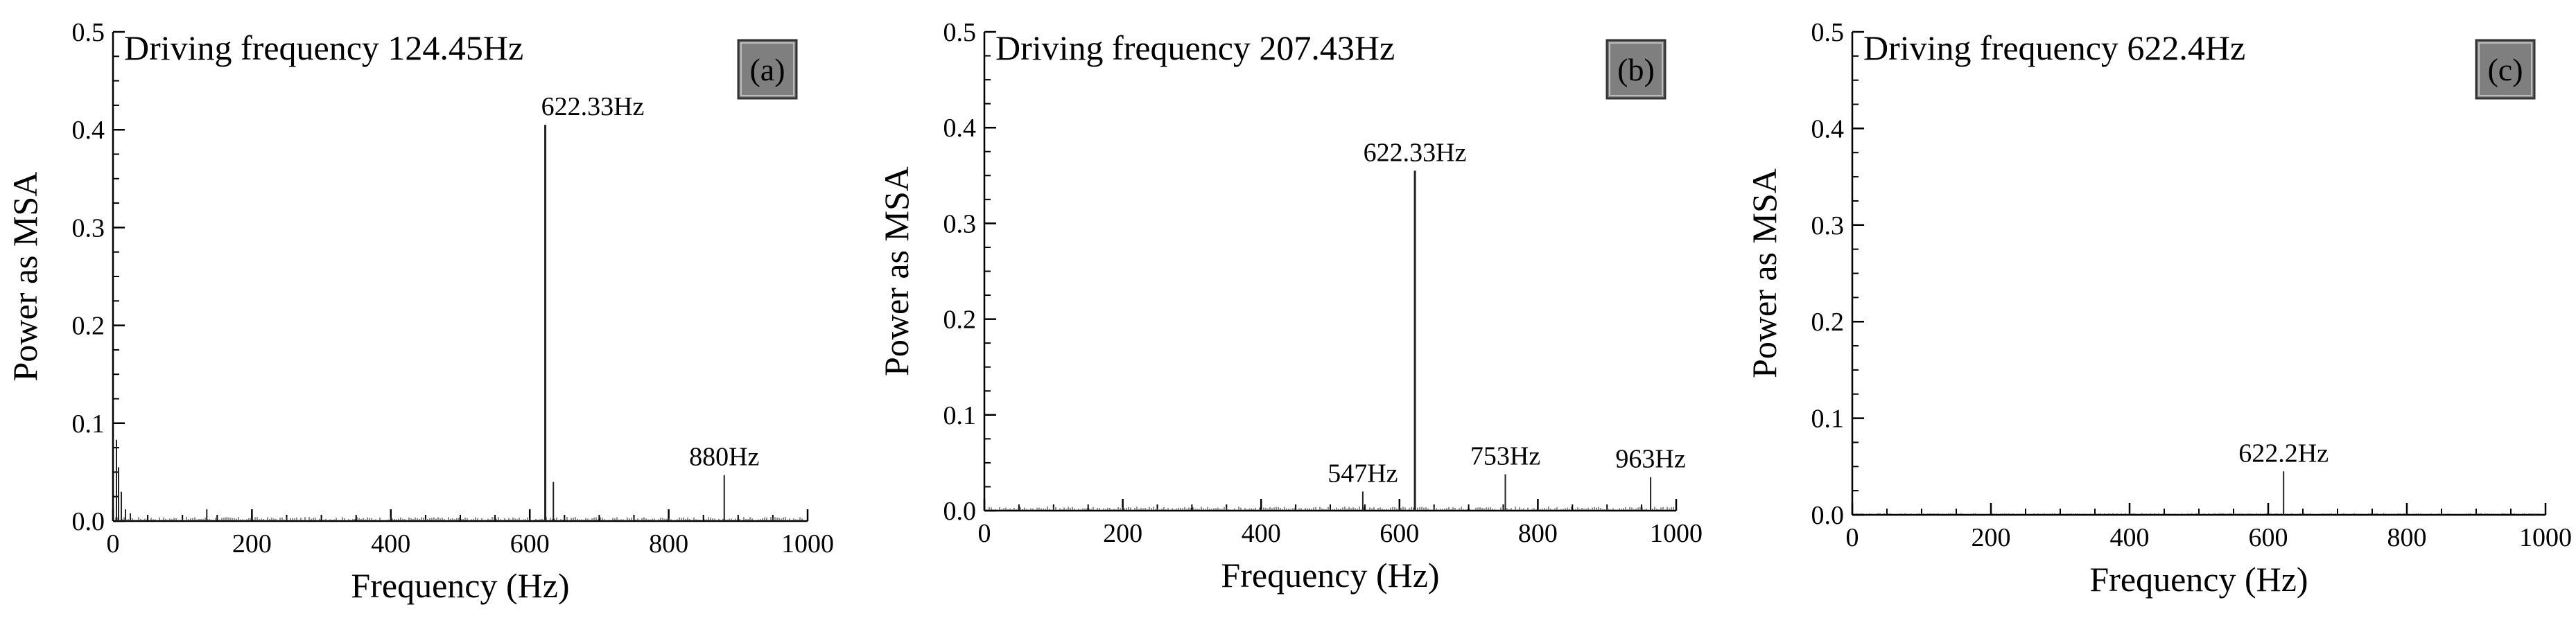  What do you see at coordinates (1195, 47) in the screenshot?
I see `panel-title: Driving frequency 207.43Hz` at bounding box center [1195, 47].